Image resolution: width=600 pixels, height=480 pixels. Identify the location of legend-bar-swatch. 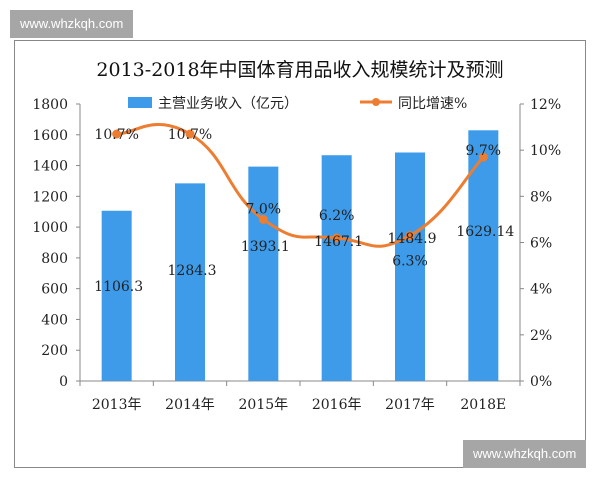
(140, 102).